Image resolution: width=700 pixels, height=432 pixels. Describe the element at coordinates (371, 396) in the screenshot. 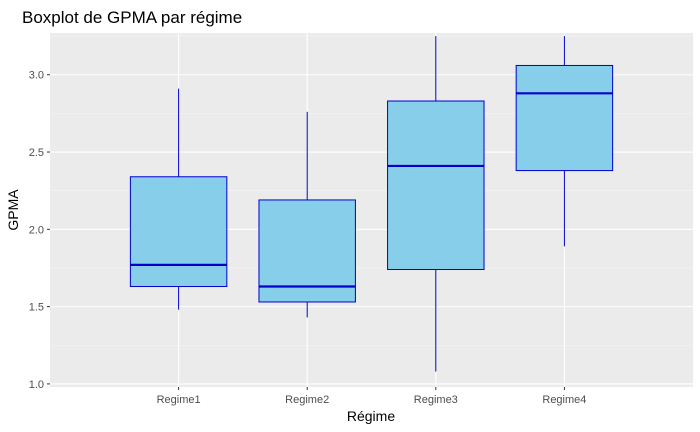

I see `x-axis-ticks: Regime1 Regime2 Regime3 Regime4` at that location.